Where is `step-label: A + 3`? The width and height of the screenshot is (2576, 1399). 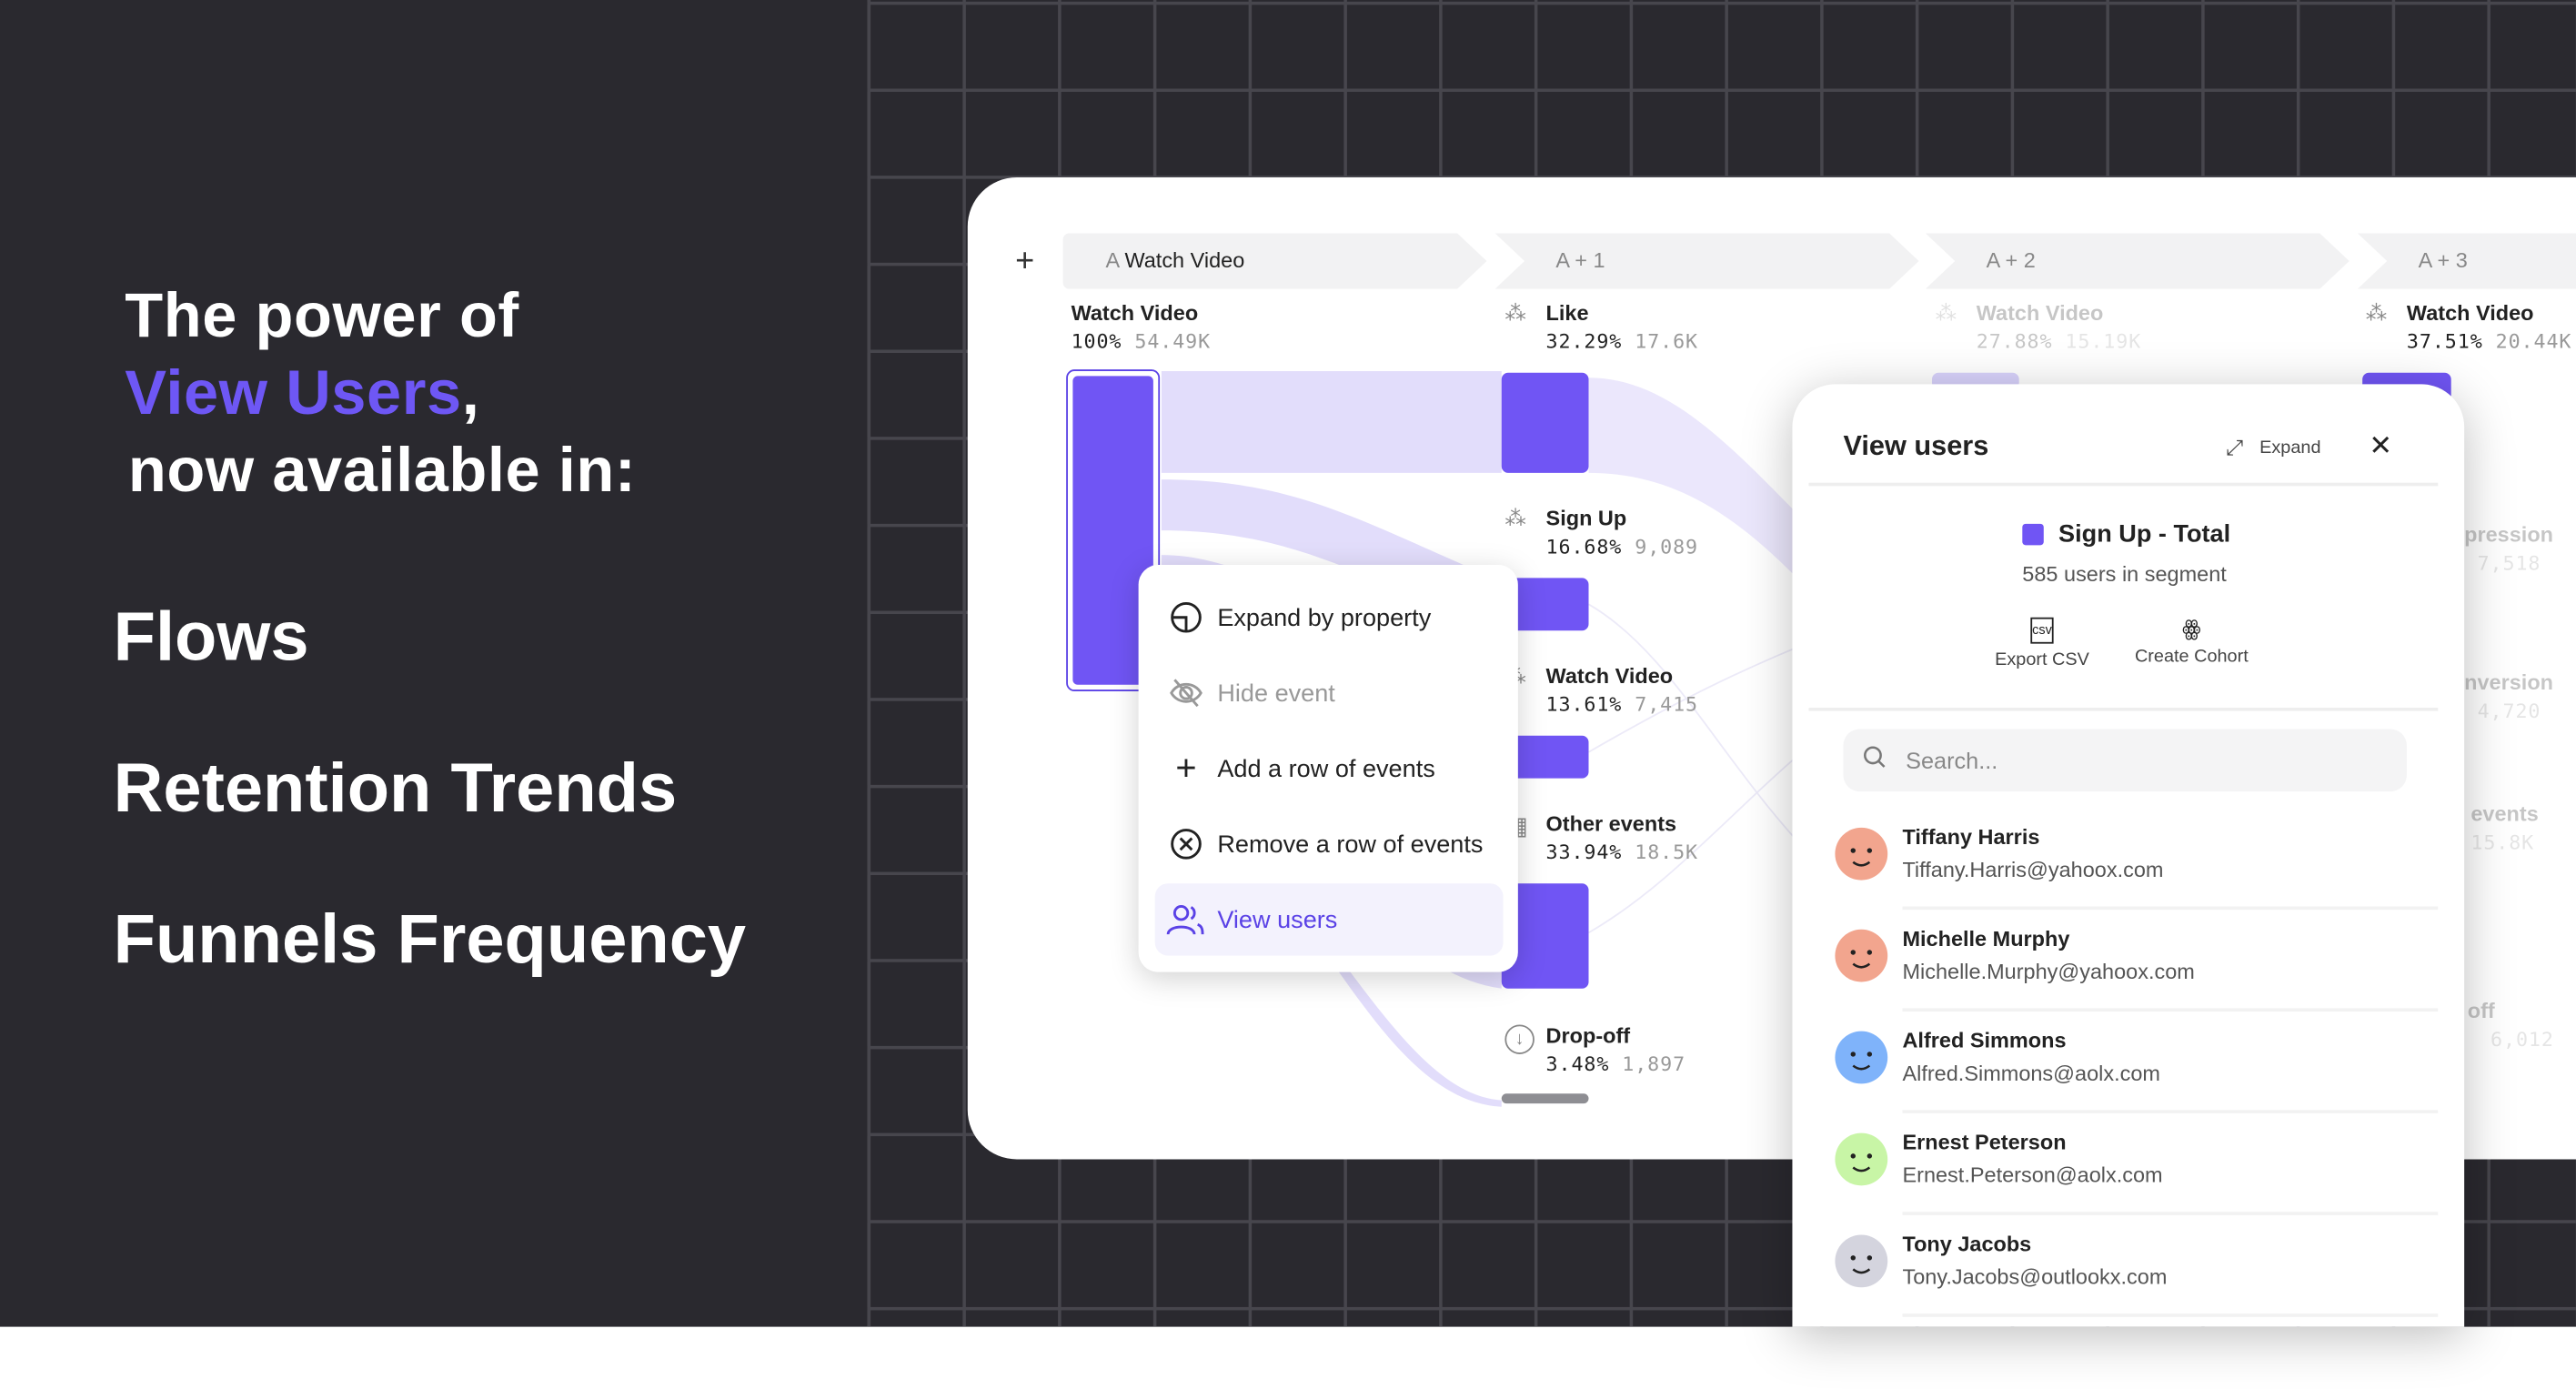
step-label: A + 3 is located at coordinates (2443, 260).